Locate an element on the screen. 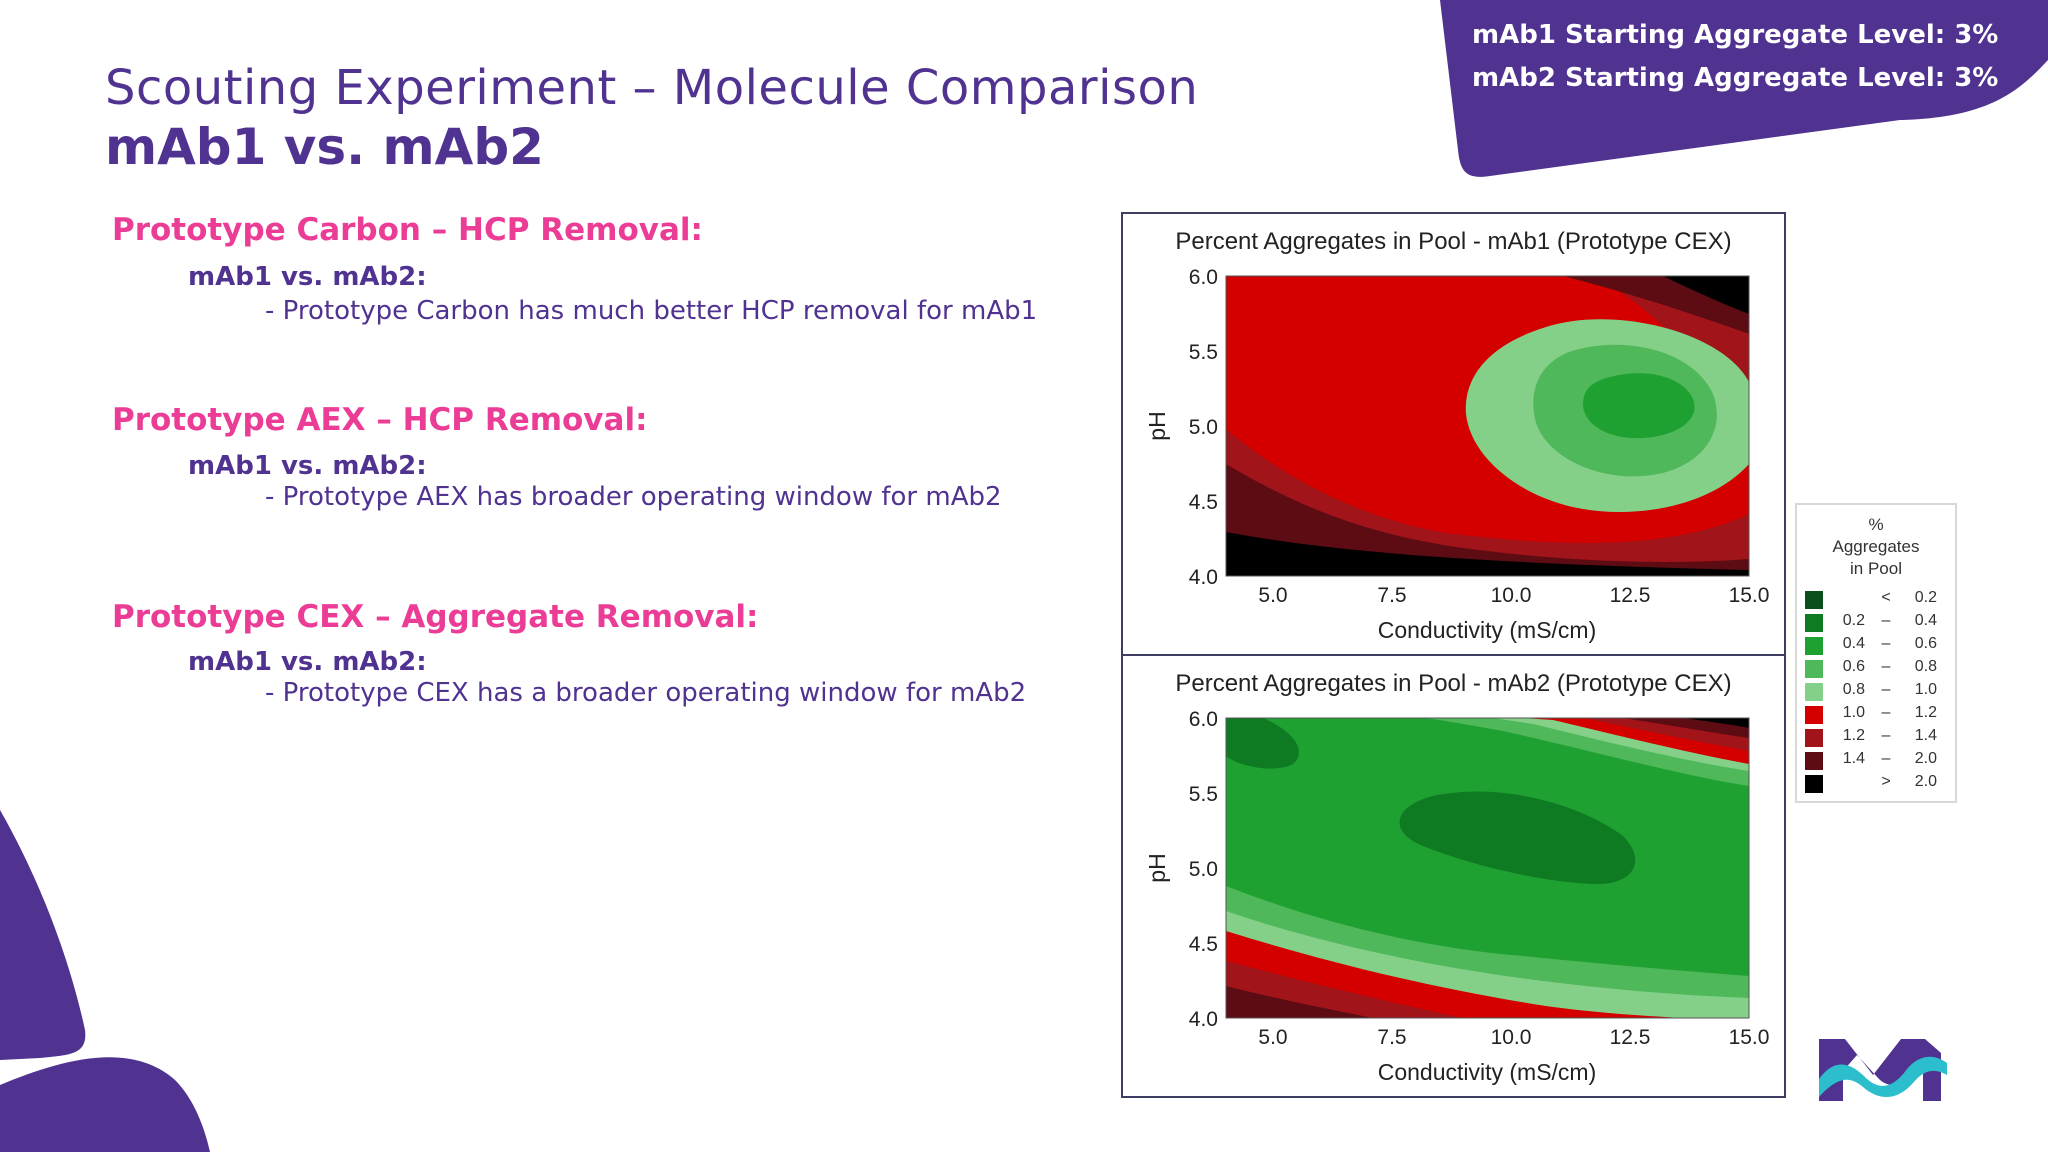 This screenshot has width=2048, height=1152. y-tick-label: 4.5 is located at coordinates (1203, 502).